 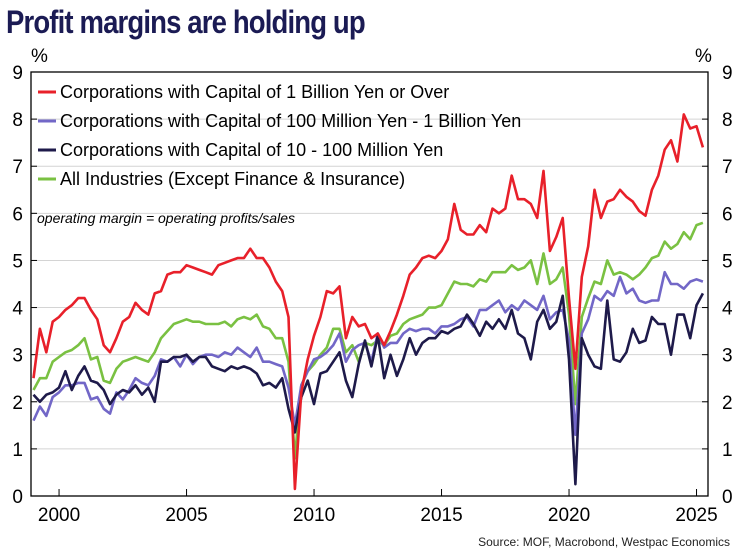 What do you see at coordinates (696, 515) in the screenshot?
I see `x-tick-label: 2025` at bounding box center [696, 515].